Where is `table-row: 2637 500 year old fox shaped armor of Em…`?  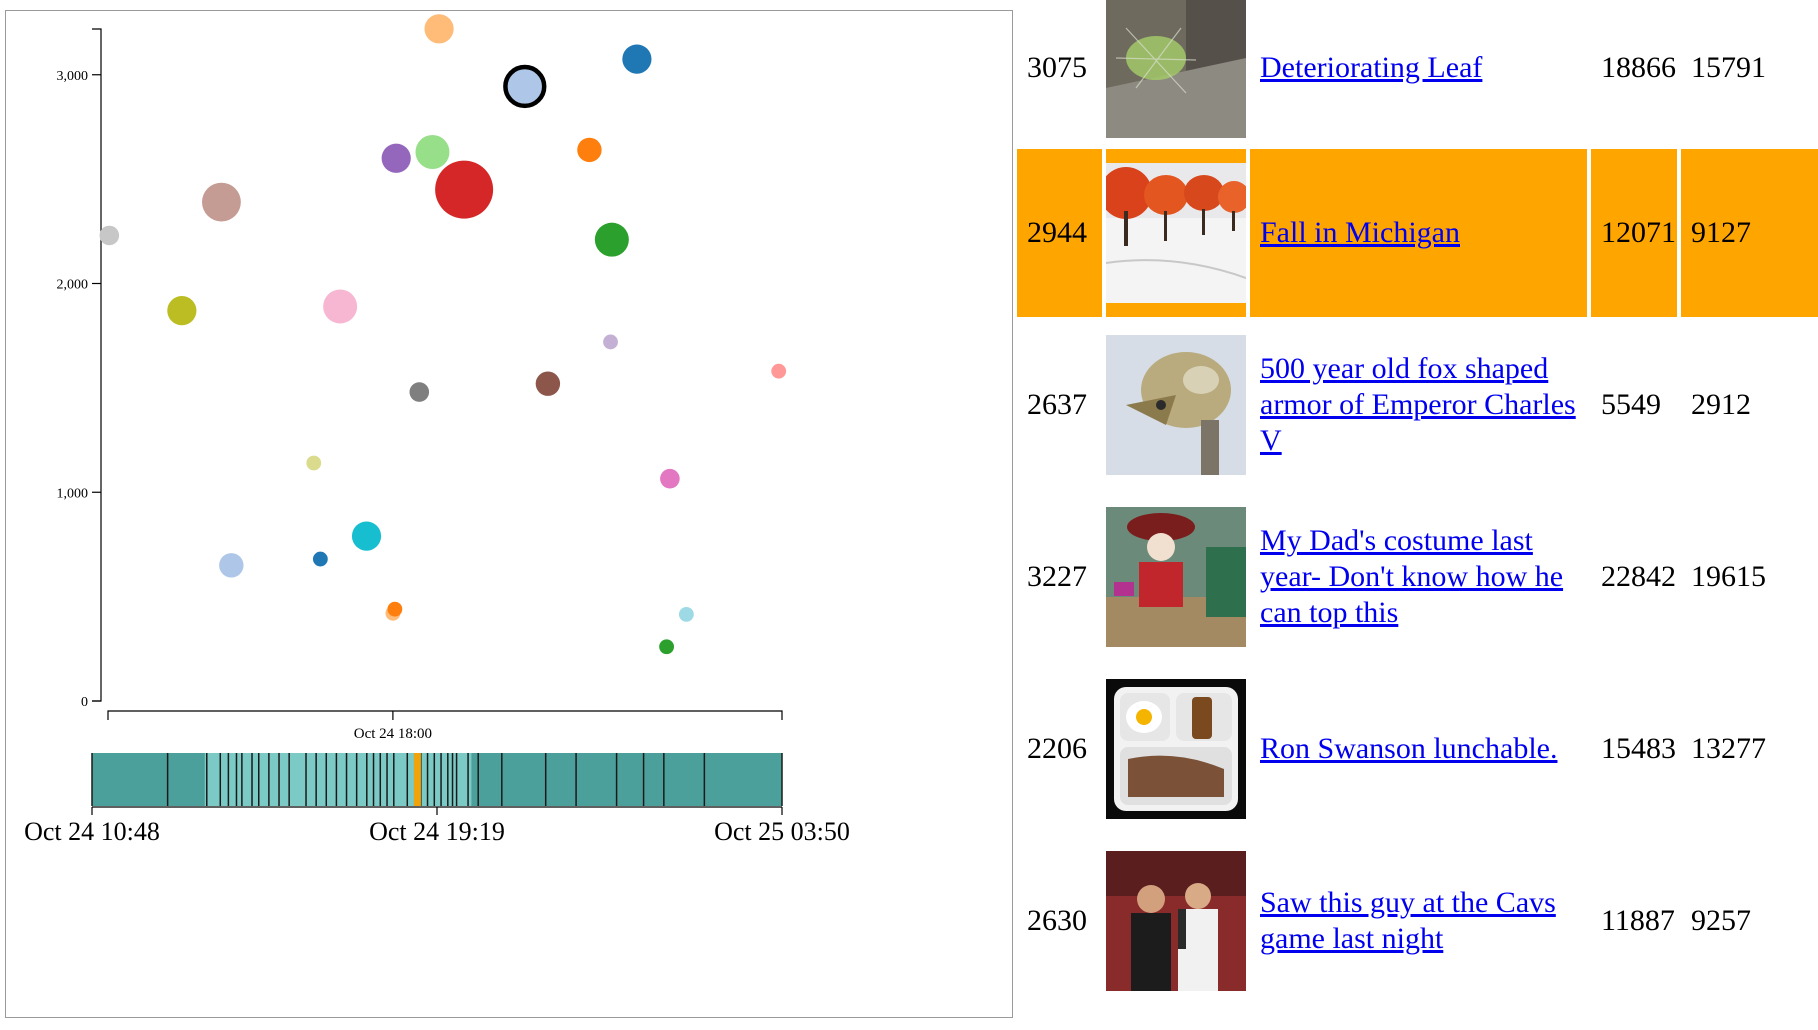
table-row: 2637 500 year old fox shaped armor of Em… is located at coordinates (1417, 405).